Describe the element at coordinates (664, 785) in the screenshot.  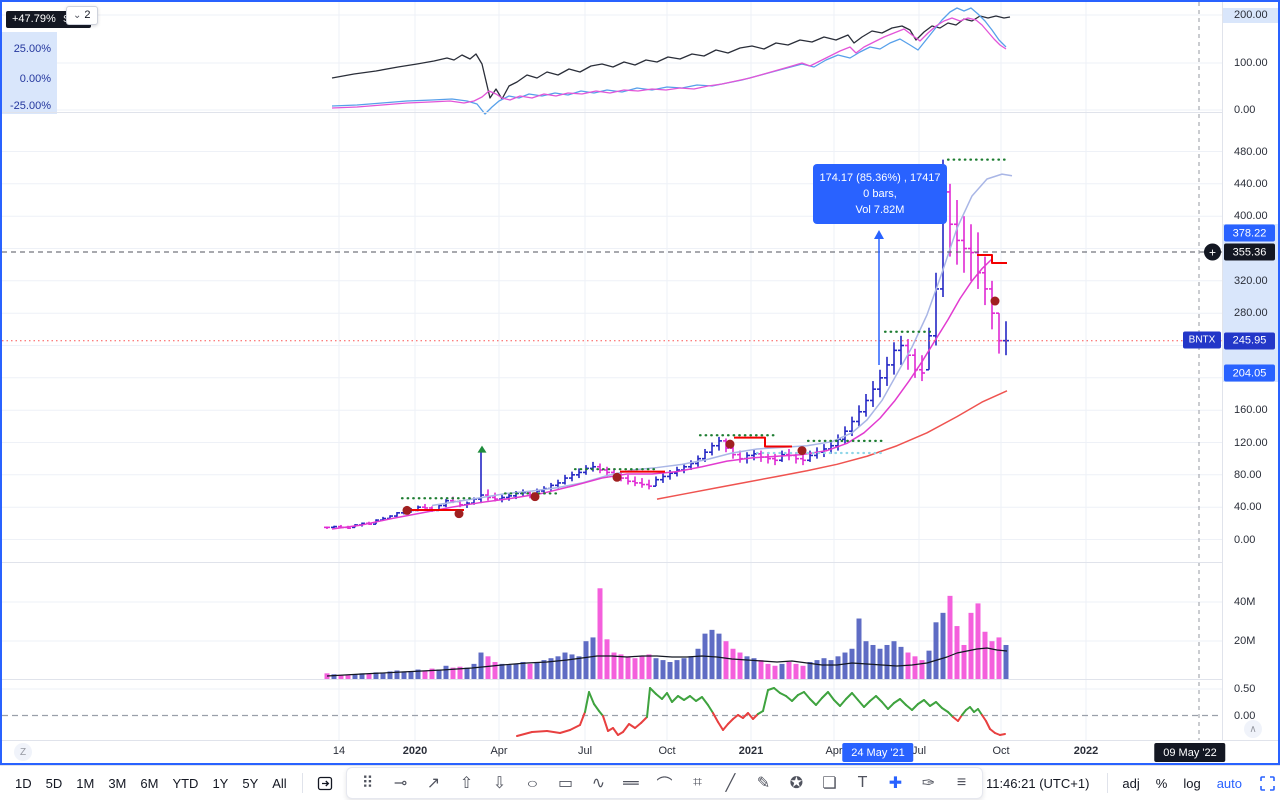
I see `curve-tool-icon: ⌒` at that location.